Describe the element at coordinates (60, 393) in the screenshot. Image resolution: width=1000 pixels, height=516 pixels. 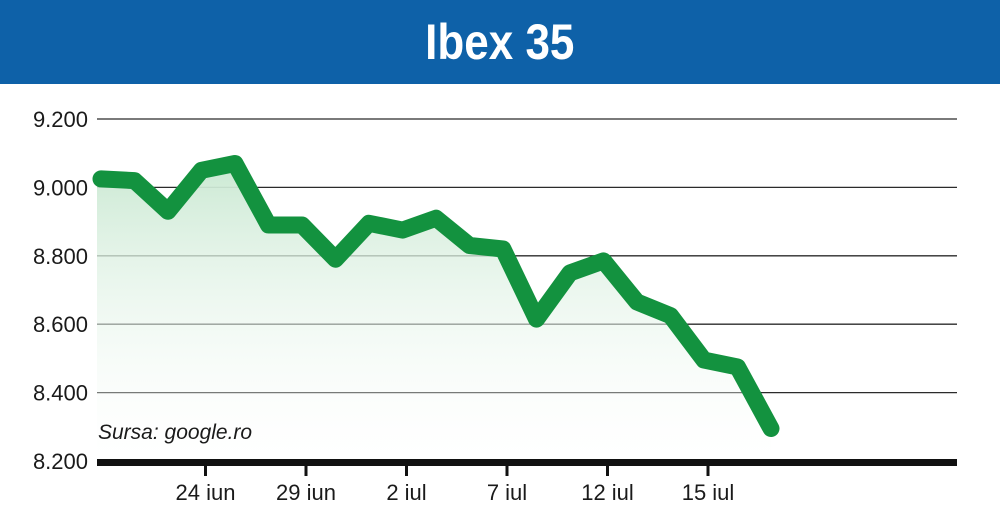
I see `y-tick-label: 8.400` at that location.